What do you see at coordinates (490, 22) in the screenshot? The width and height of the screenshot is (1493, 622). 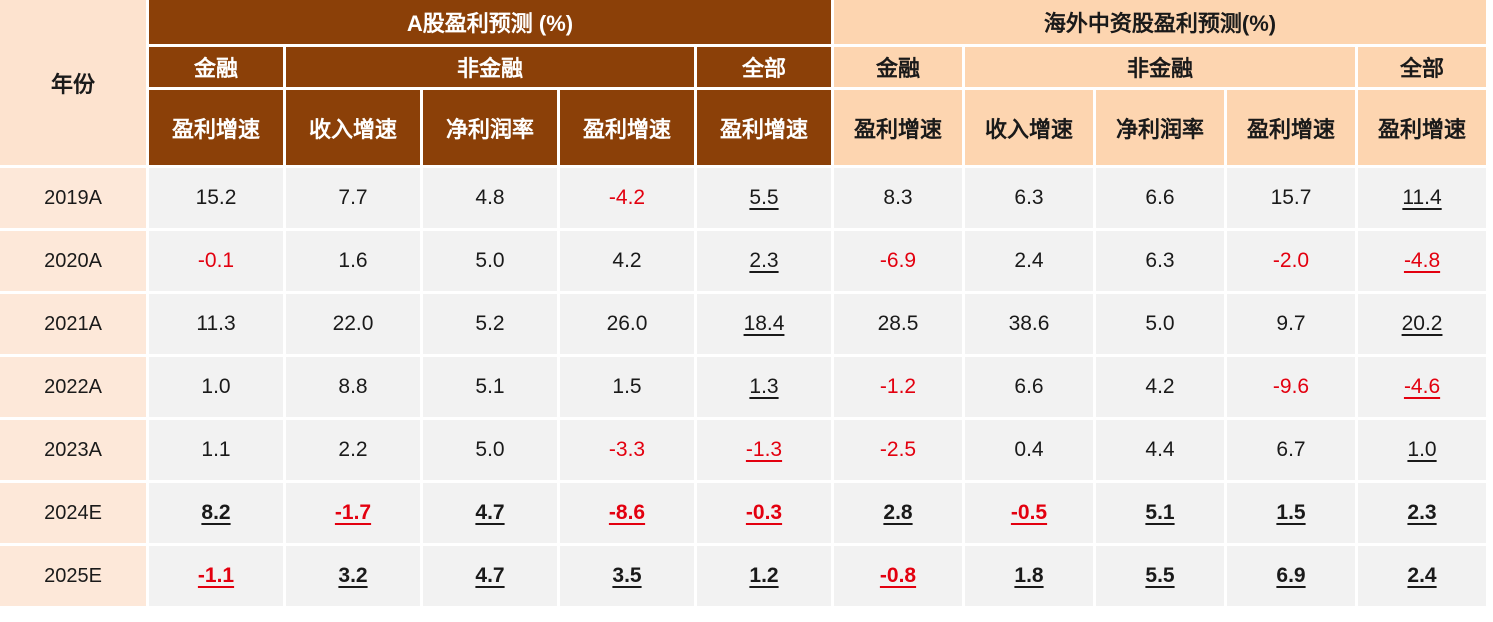 I see `a-share-title: A股盈利预测 (%)` at bounding box center [490, 22].